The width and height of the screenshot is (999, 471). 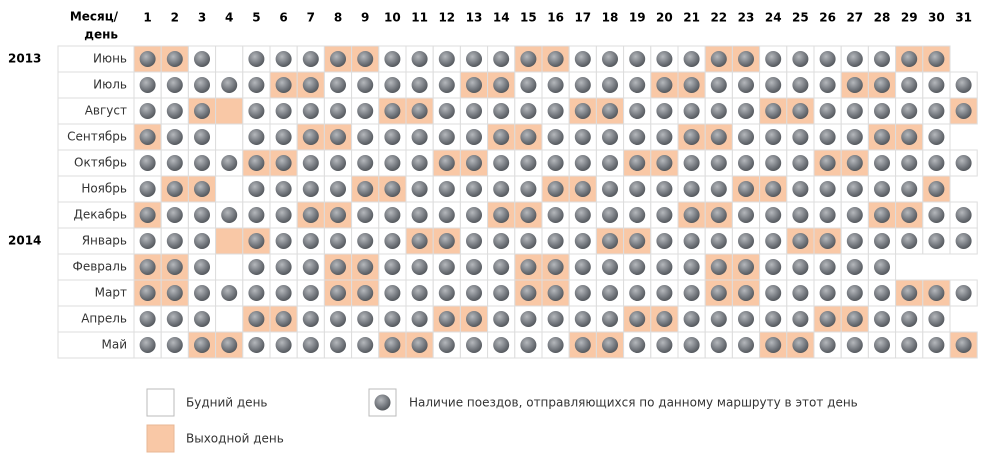 What do you see at coordinates (854, 18) in the screenshot?
I see `day-header: 27` at bounding box center [854, 18].